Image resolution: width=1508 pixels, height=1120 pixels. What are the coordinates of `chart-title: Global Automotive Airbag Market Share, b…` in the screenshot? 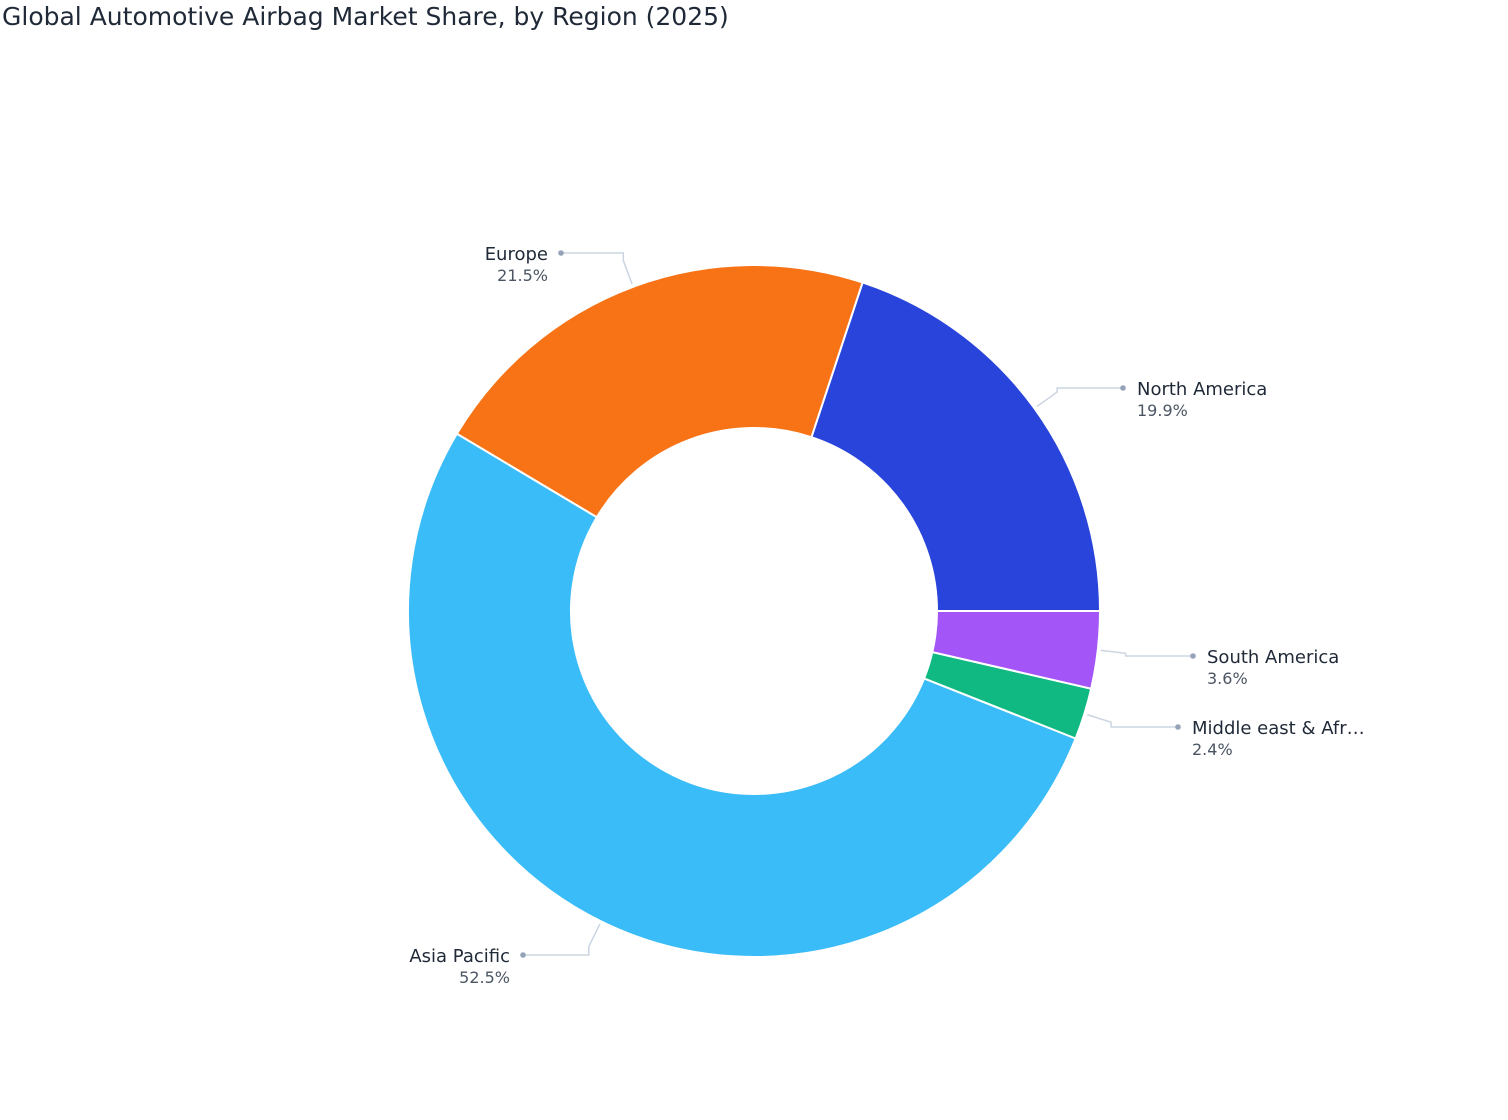 It's located at (365, 16).